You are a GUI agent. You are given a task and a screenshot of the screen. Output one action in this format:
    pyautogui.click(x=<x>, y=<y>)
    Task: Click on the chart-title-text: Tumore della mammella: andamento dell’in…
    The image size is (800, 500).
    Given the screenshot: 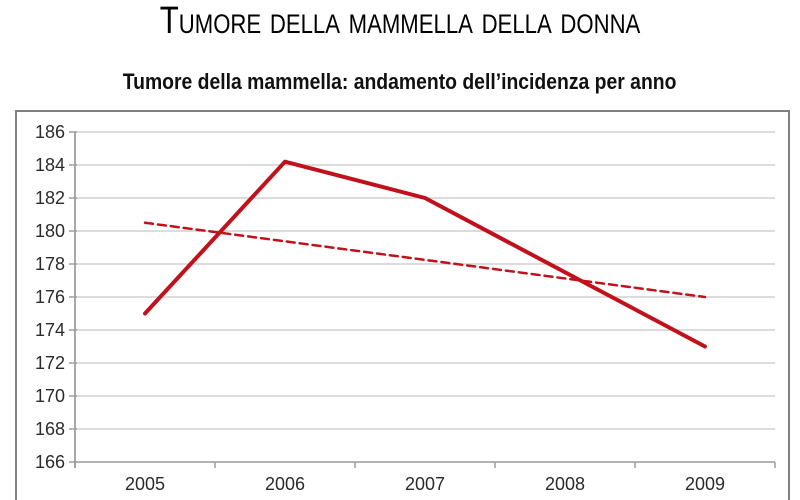 What is the action you would take?
    pyautogui.click(x=400, y=81)
    